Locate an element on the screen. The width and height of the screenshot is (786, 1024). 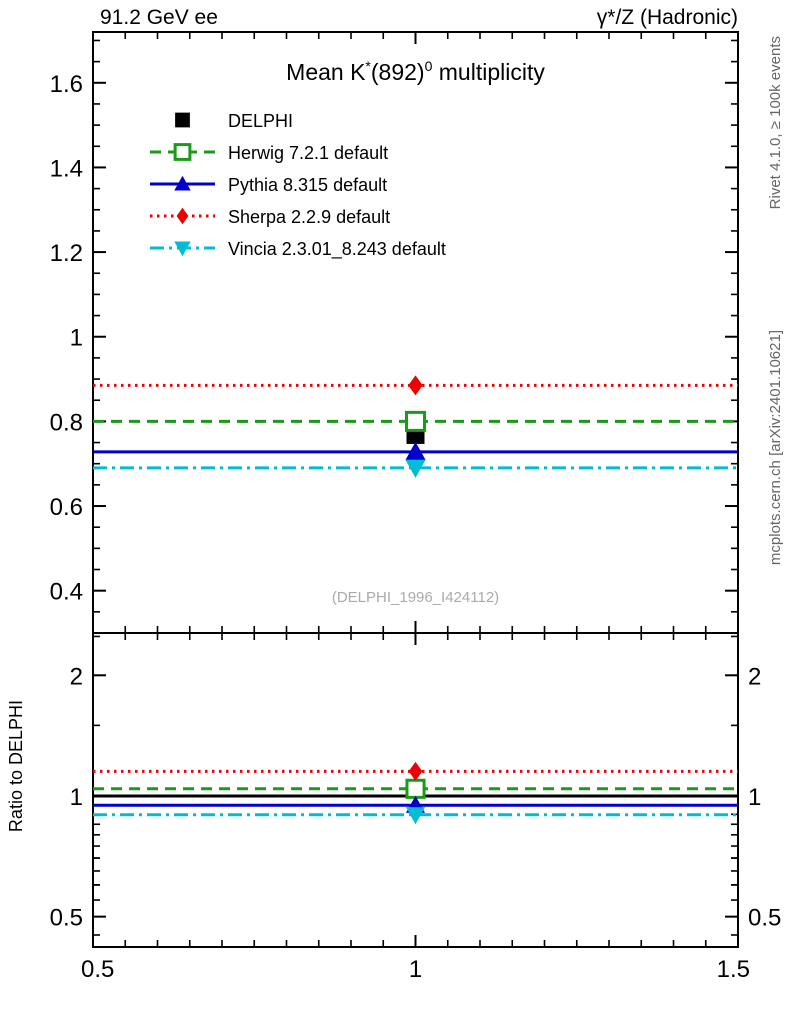
analysis-watermark: (DELPHI_1996_I424112) is located at coordinates (415, 597).